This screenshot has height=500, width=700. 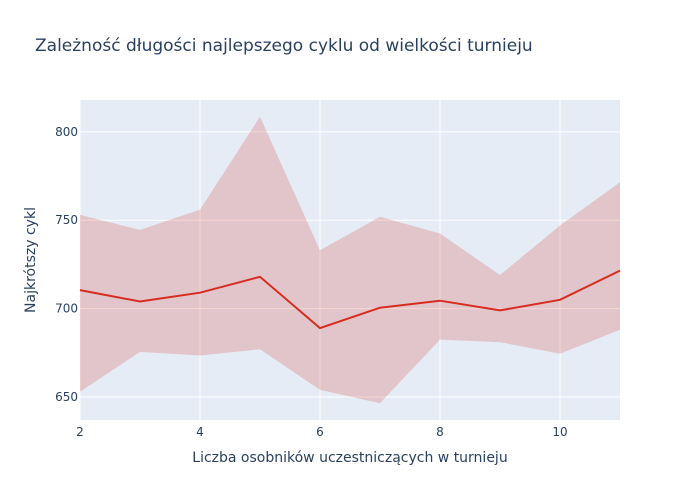 What do you see at coordinates (200, 432) in the screenshot?
I see `x-tick-label: 4` at bounding box center [200, 432].